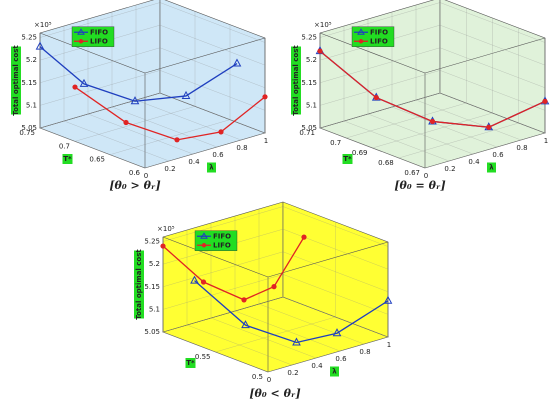 This screenshot has width=550, height=411. What do you see at coordinates (97, 160) in the screenshot?
I see `y-tick-label: 0.65` at bounding box center [97, 160].